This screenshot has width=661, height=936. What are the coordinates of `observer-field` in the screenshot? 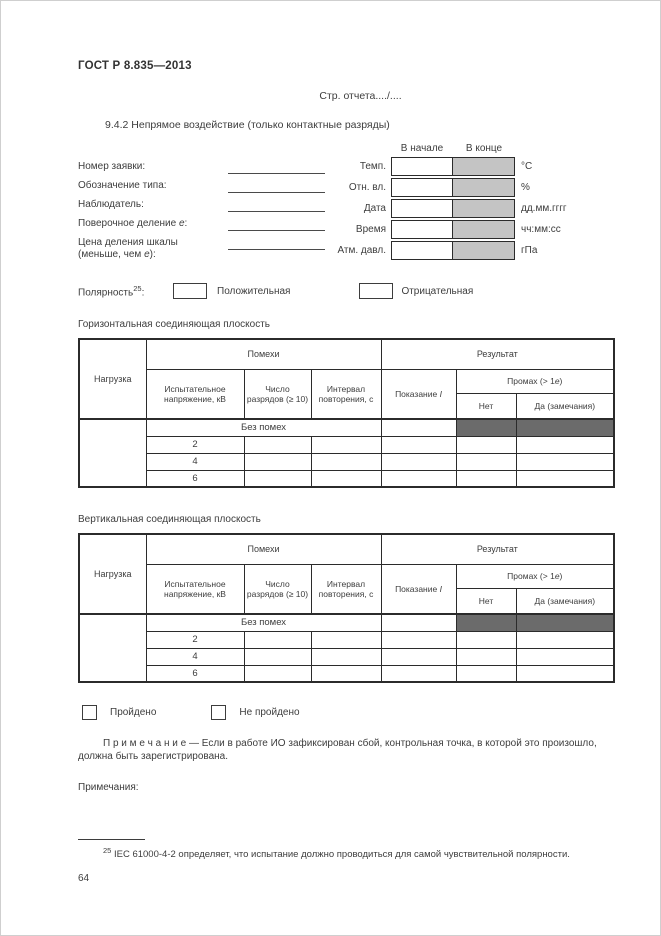 It's located at (276, 205).